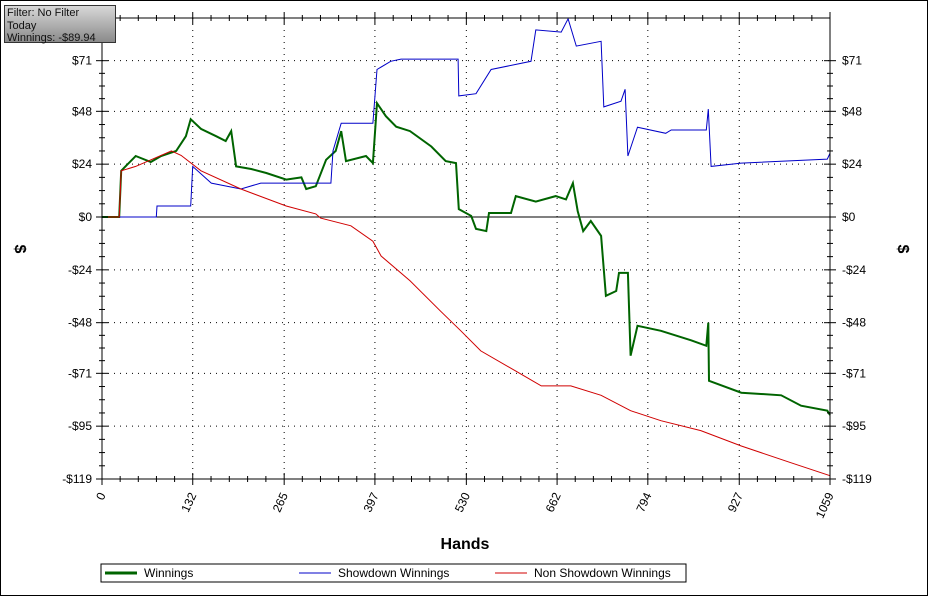 This screenshot has width=928, height=596. What do you see at coordinates (82, 111) in the screenshot?
I see `y-tick-label-left: $48` at bounding box center [82, 111].